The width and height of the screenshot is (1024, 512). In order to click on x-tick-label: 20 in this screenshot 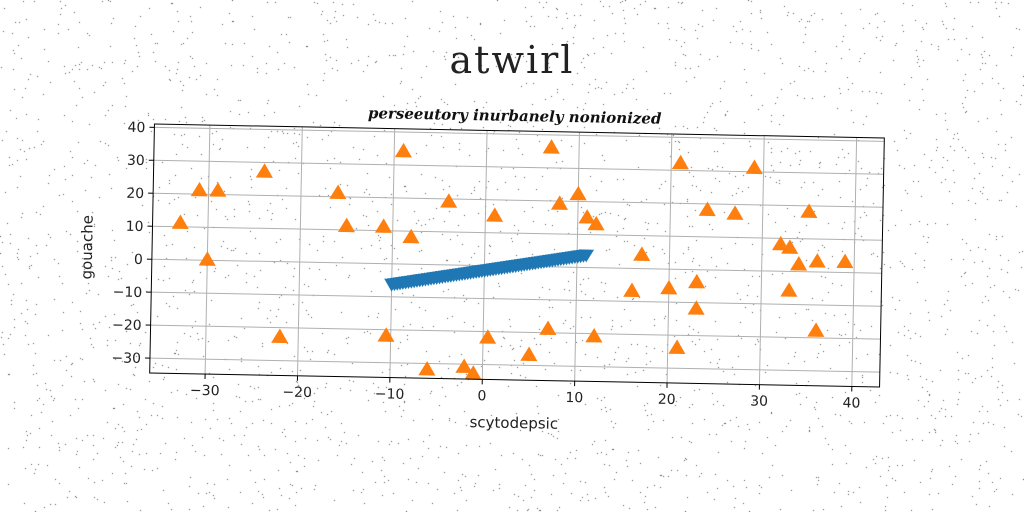, I will do `click(667, 400)`.